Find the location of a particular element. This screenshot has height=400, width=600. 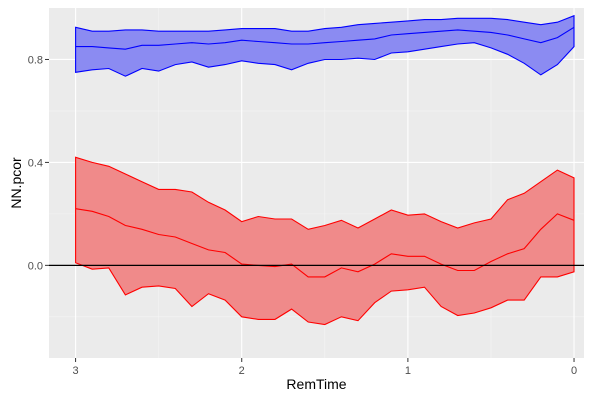

y-axis-title: NN.pcor is located at coordinates (16, 183).